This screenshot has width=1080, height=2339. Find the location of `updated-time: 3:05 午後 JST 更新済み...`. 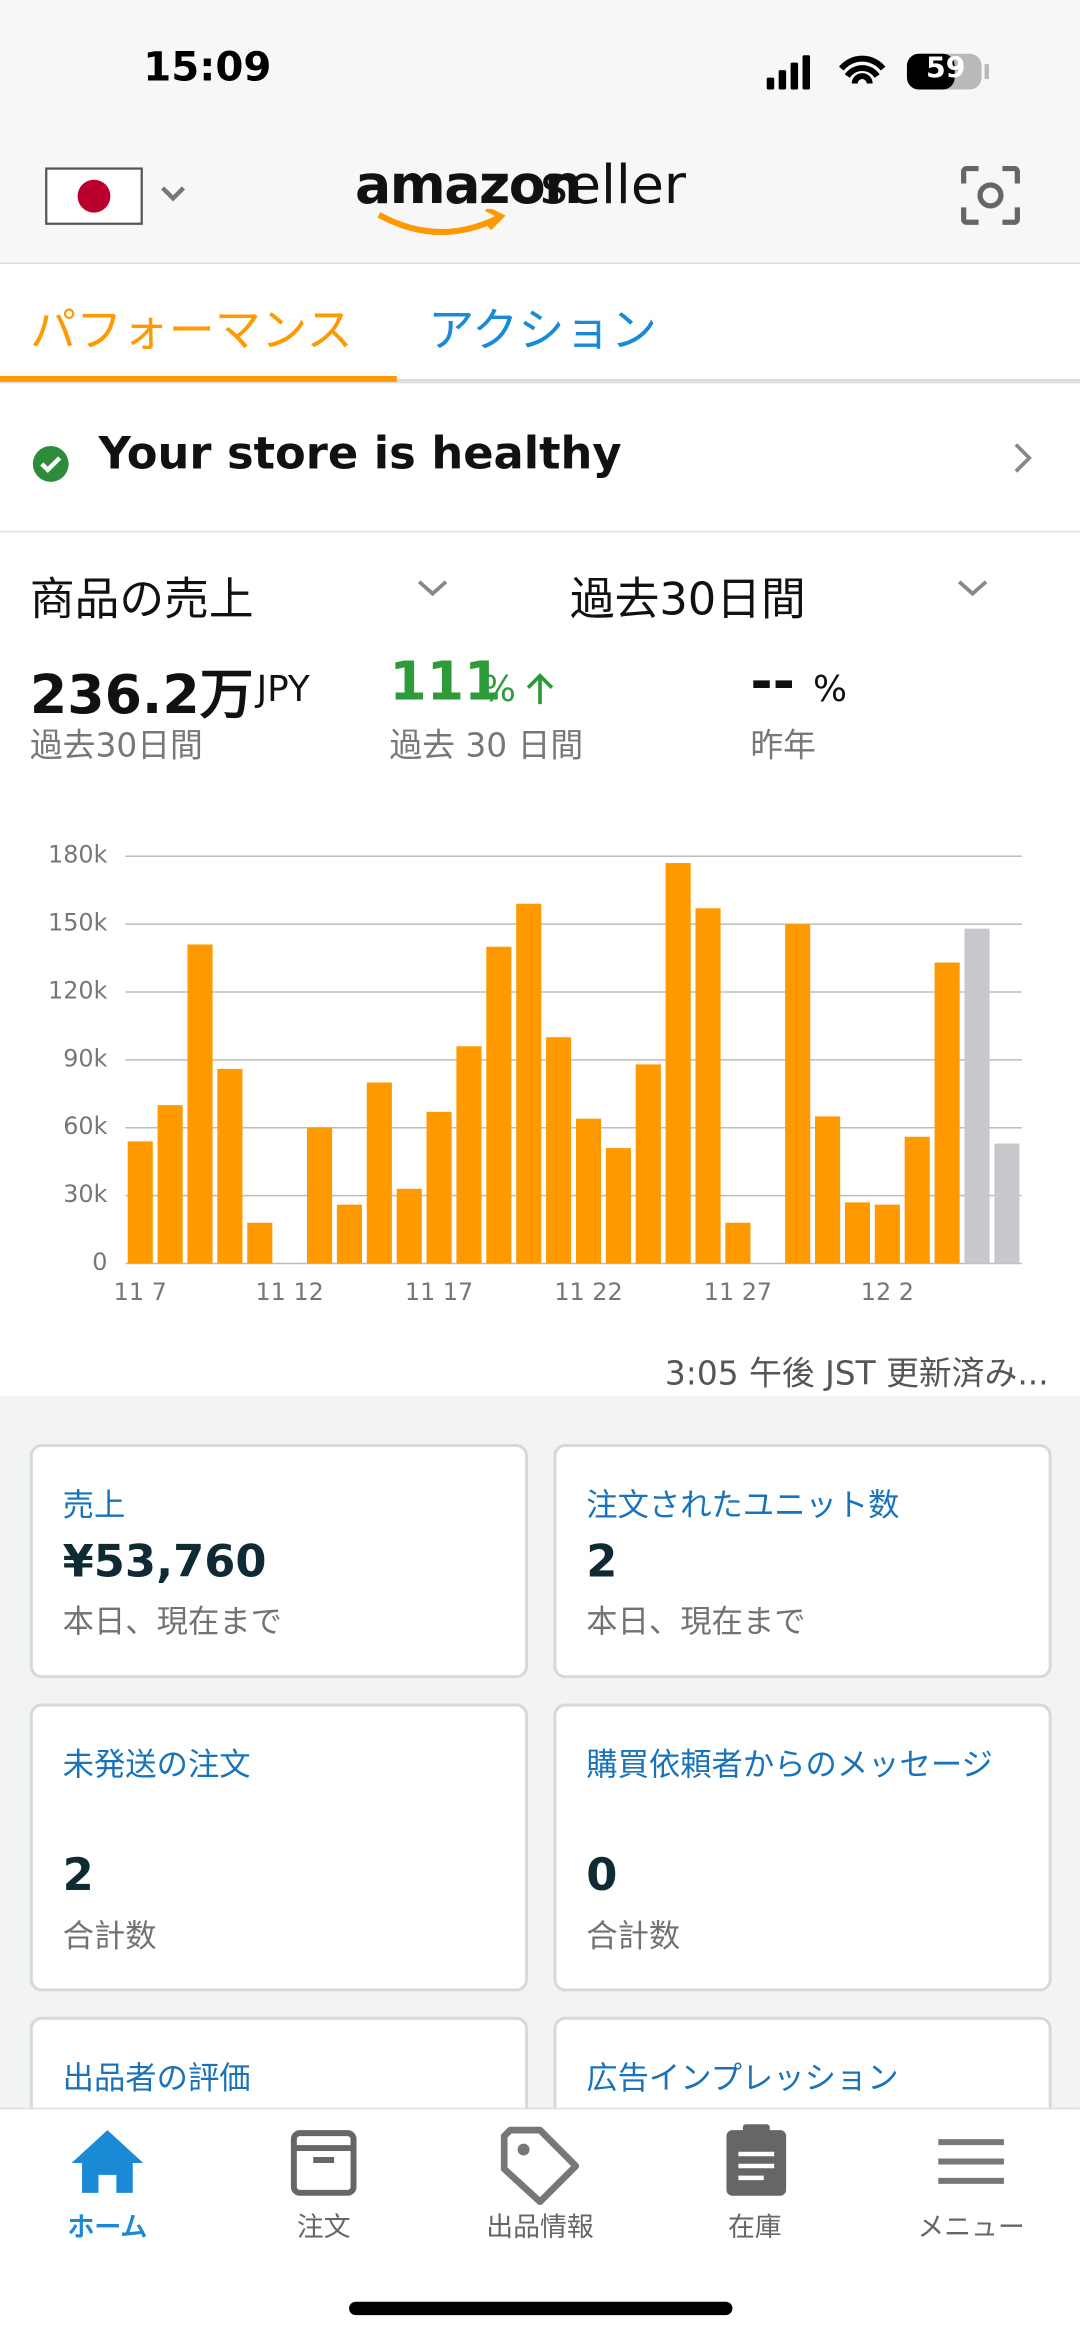

updated-time: 3:05 午後 JST 更新済み... is located at coordinates (856, 1374).